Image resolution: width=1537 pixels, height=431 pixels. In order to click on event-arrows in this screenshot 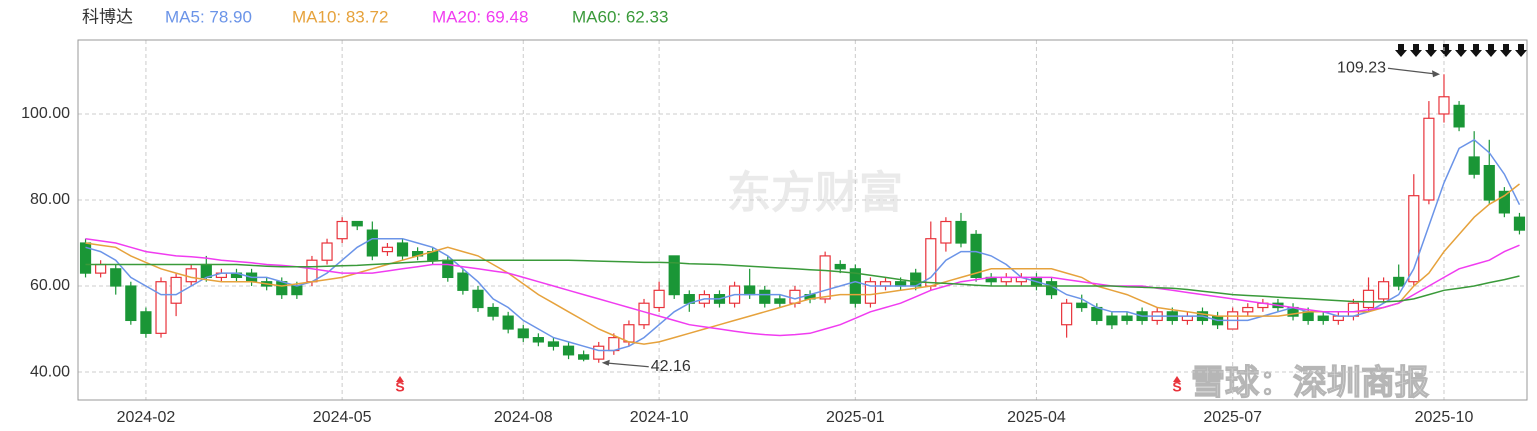, I will do `click(1461, 50)`.